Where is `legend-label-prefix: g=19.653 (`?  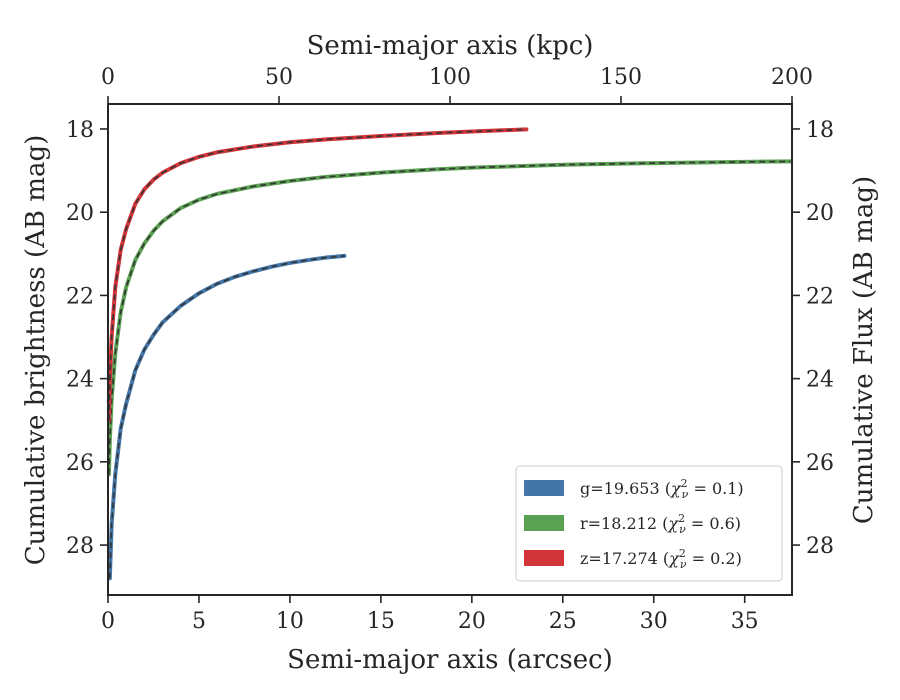
legend-label-prefix: g=19.653 ( is located at coordinates (625, 488).